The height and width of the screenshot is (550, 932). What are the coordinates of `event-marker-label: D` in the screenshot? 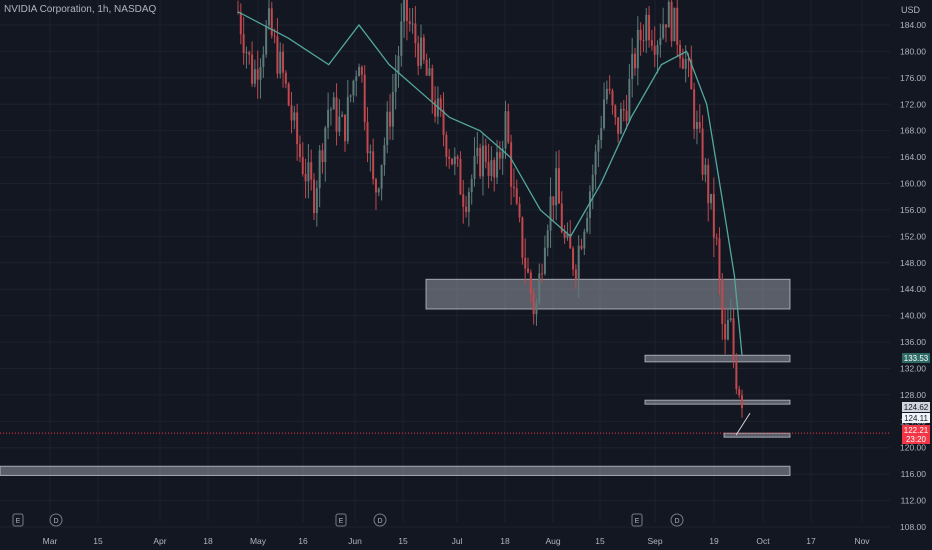 It's located at (55, 521).